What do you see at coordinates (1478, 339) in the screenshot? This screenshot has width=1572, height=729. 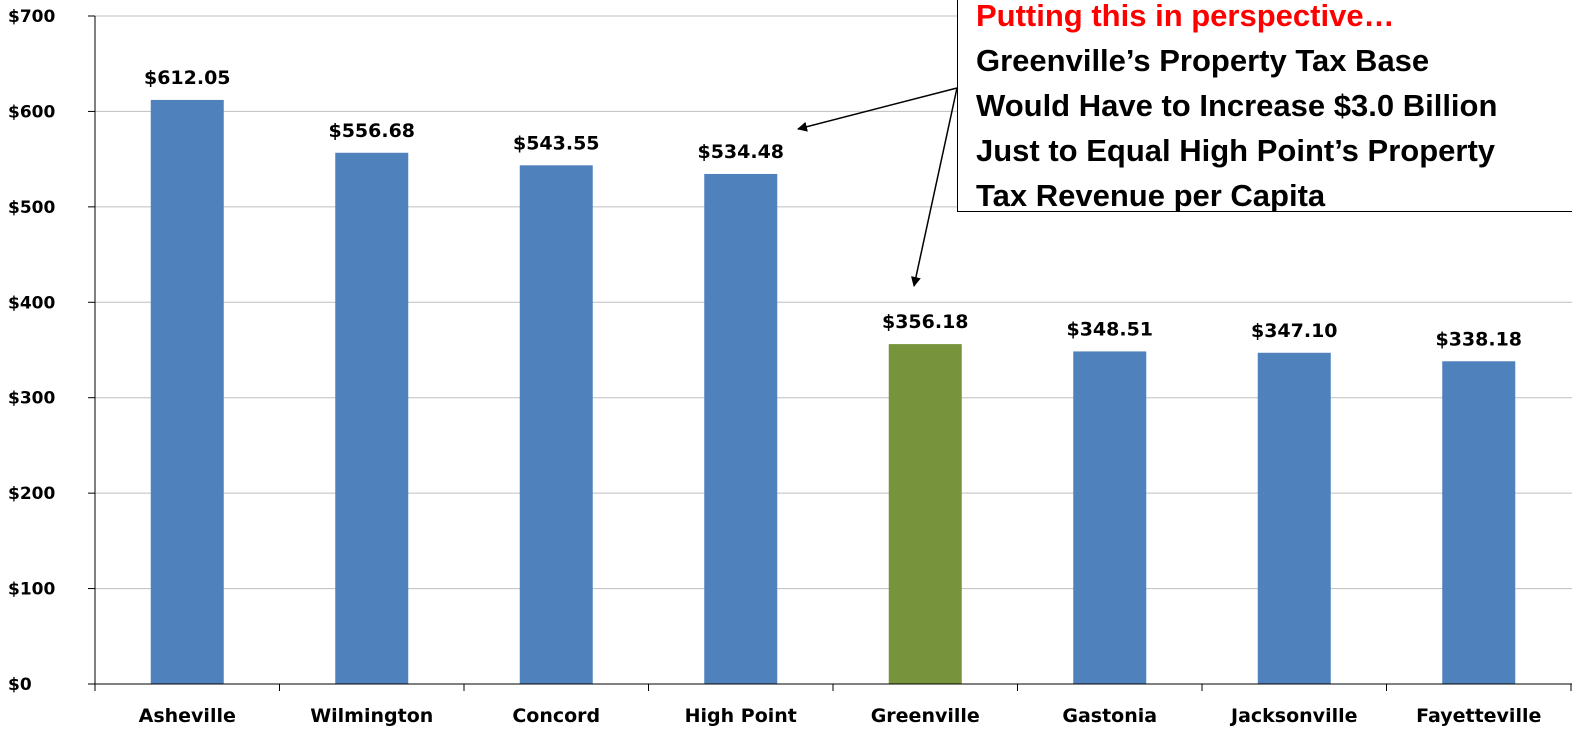 I see `data-label: $338.18` at bounding box center [1478, 339].